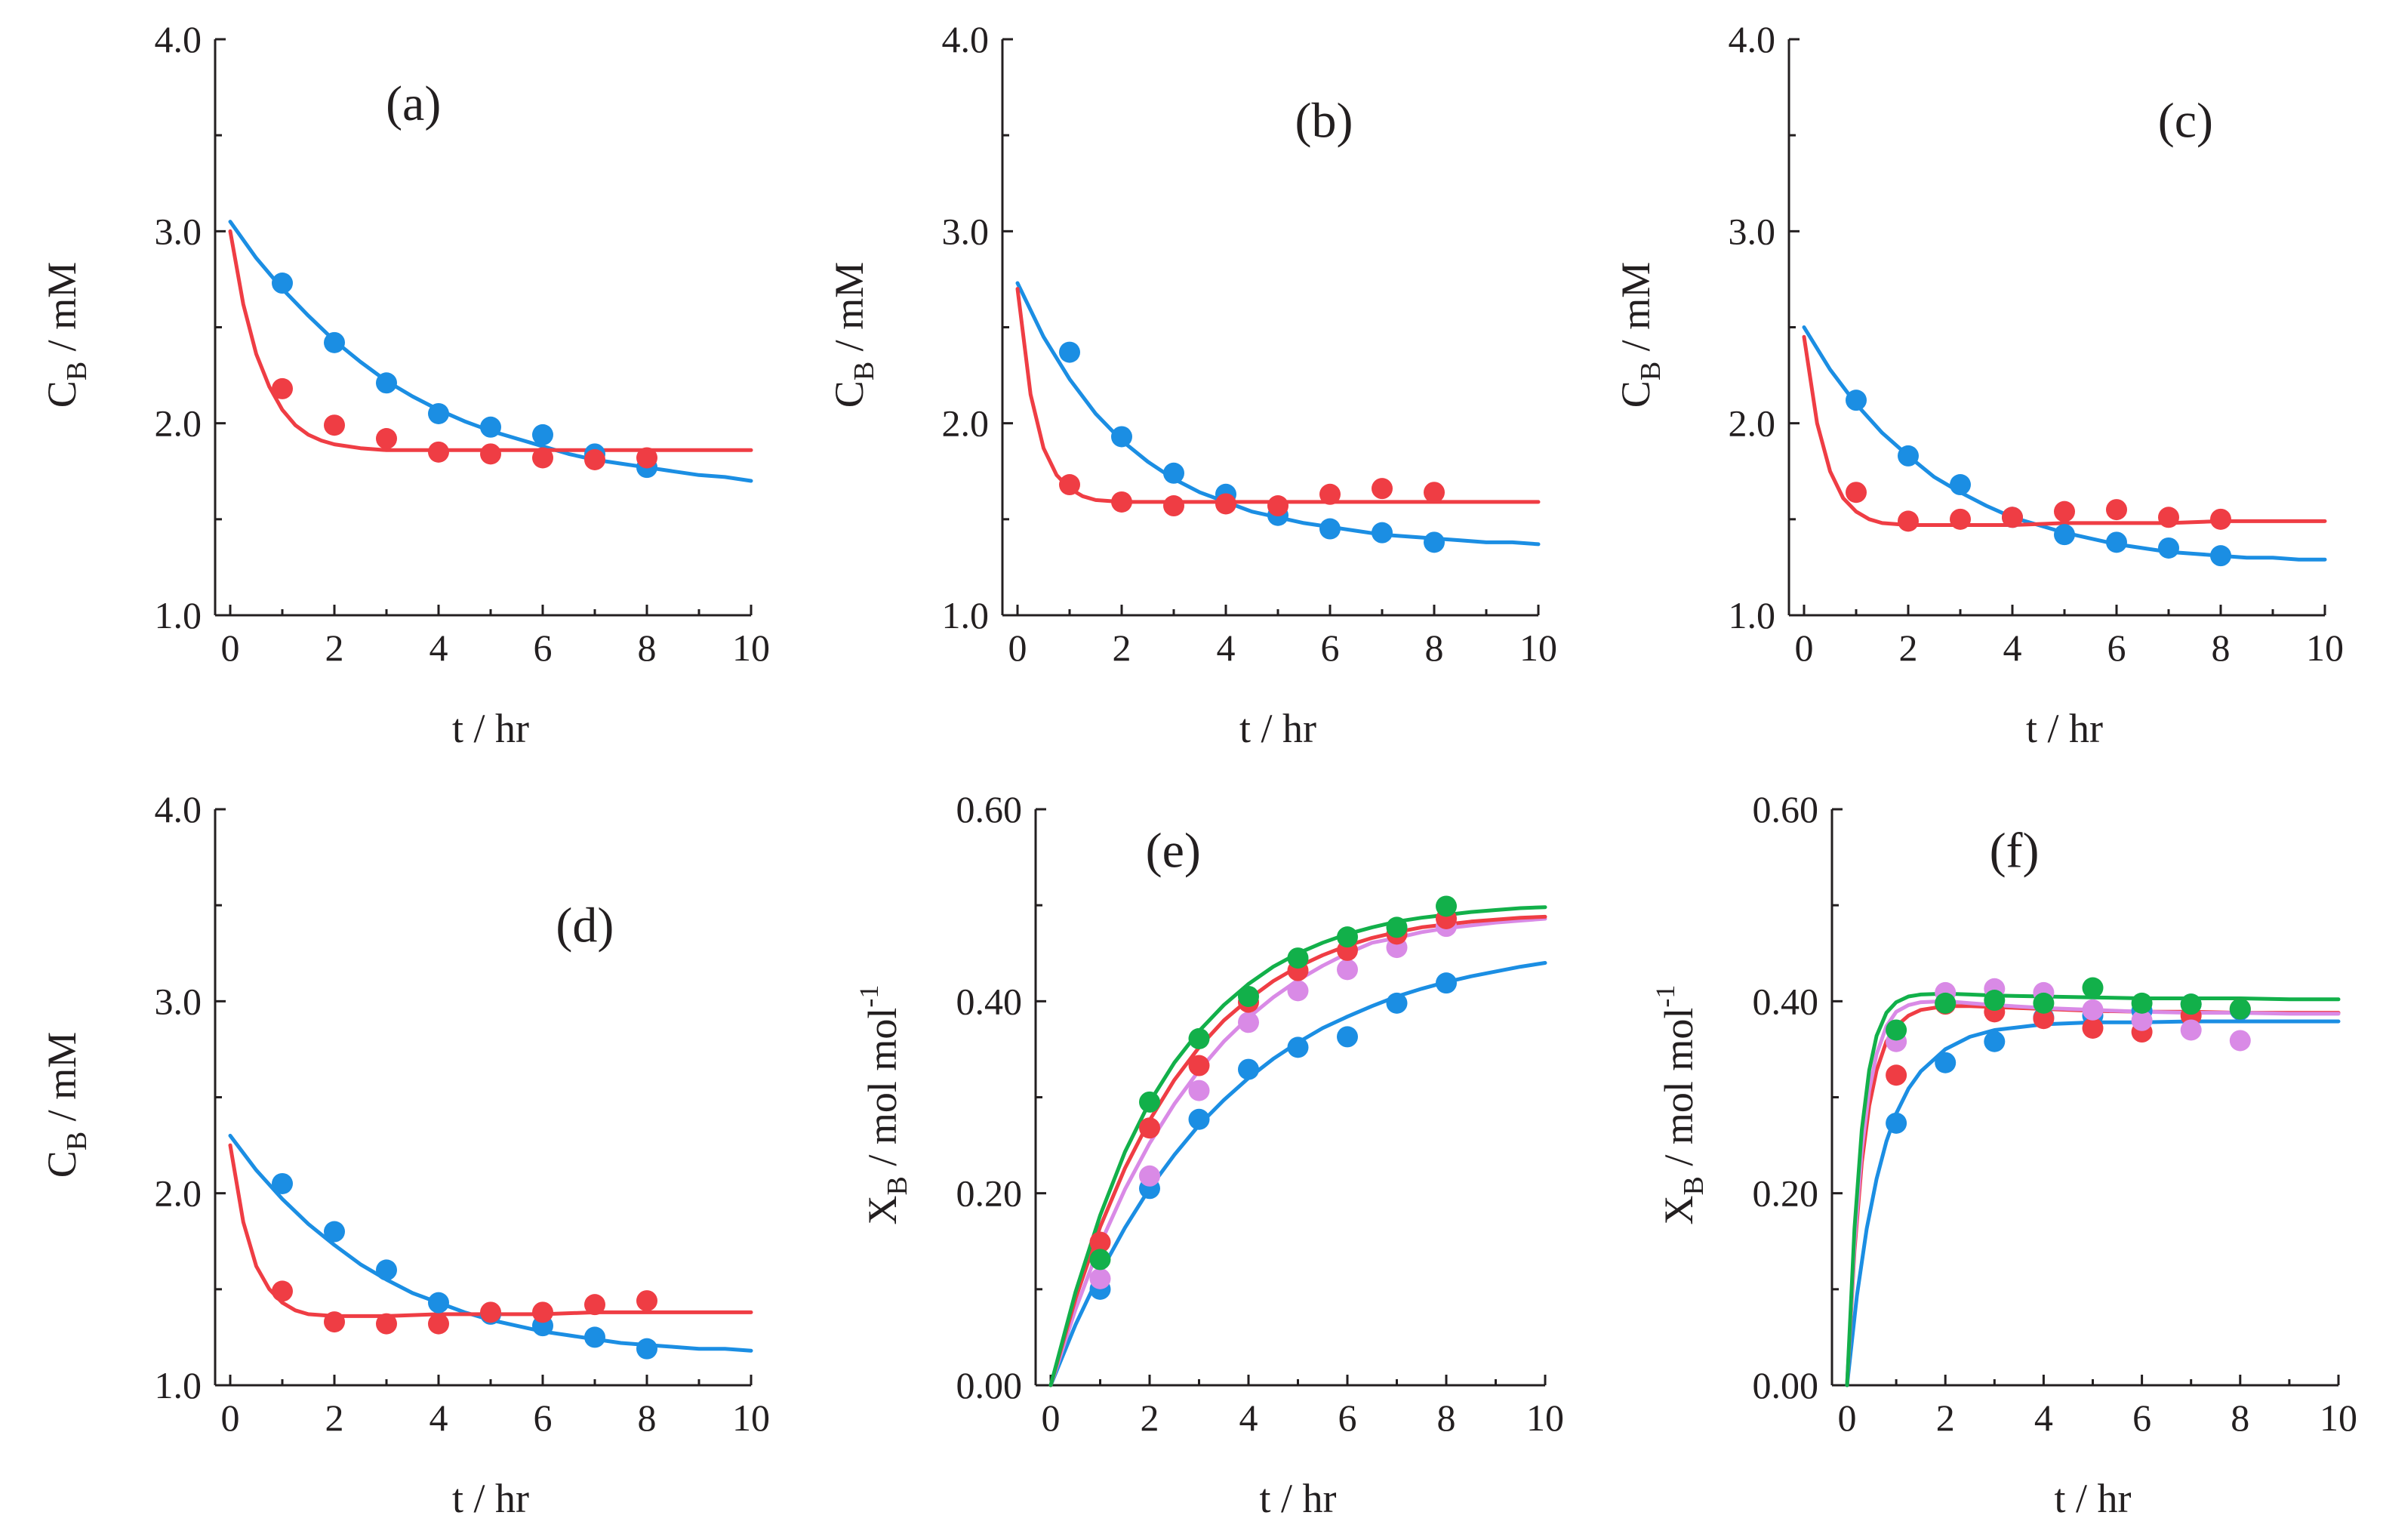  Describe the element at coordinates (854, 335) in the screenshot. I see `y-axis-label: CB / mM` at that location.